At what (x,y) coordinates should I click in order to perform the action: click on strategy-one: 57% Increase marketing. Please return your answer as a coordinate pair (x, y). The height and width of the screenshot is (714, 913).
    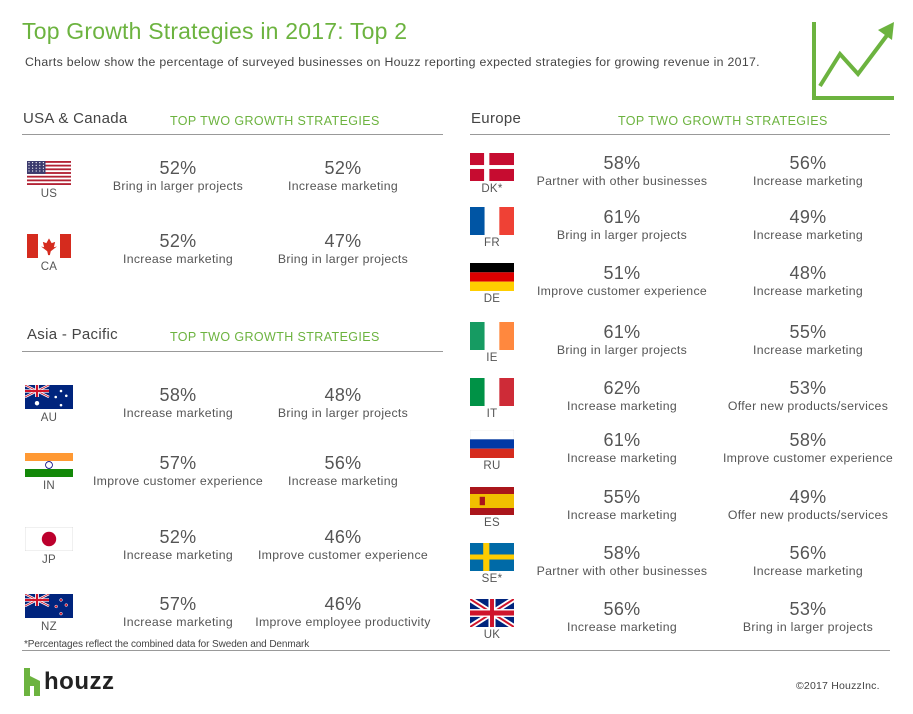
    Looking at the image, I should click on (178, 612).